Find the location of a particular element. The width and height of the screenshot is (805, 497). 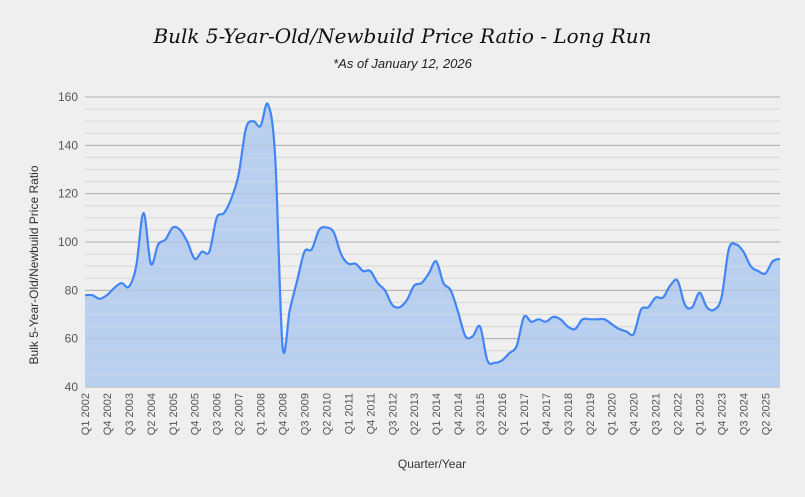

y-tick-label: 60 is located at coordinates (72, 339).